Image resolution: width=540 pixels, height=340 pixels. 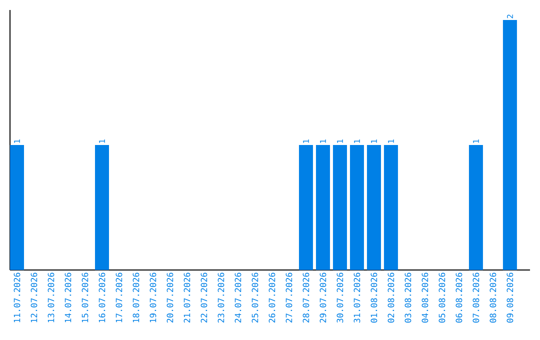 What do you see at coordinates (357, 297) in the screenshot?
I see `x-tick-label: 31.07.2026` at bounding box center [357, 297].